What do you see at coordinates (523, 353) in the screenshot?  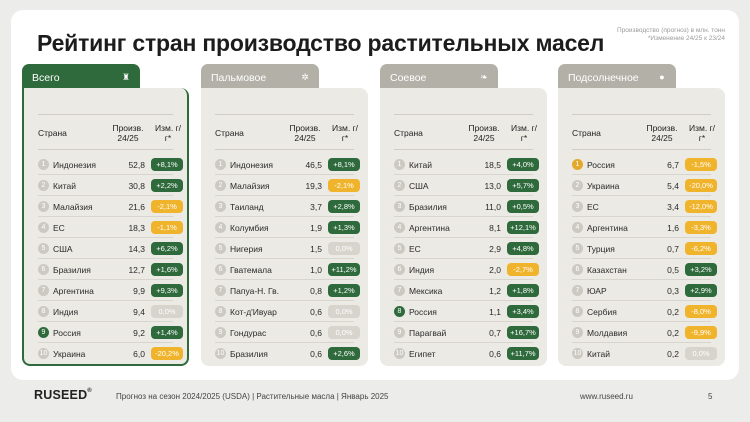 I see `change-badge: +11,7%` at bounding box center [523, 353].